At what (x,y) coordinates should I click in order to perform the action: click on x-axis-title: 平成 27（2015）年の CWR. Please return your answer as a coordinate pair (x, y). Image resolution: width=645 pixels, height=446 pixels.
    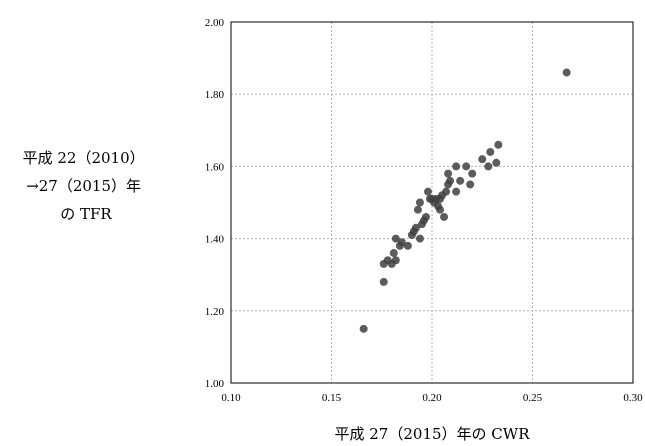
    Looking at the image, I should click on (433, 434).